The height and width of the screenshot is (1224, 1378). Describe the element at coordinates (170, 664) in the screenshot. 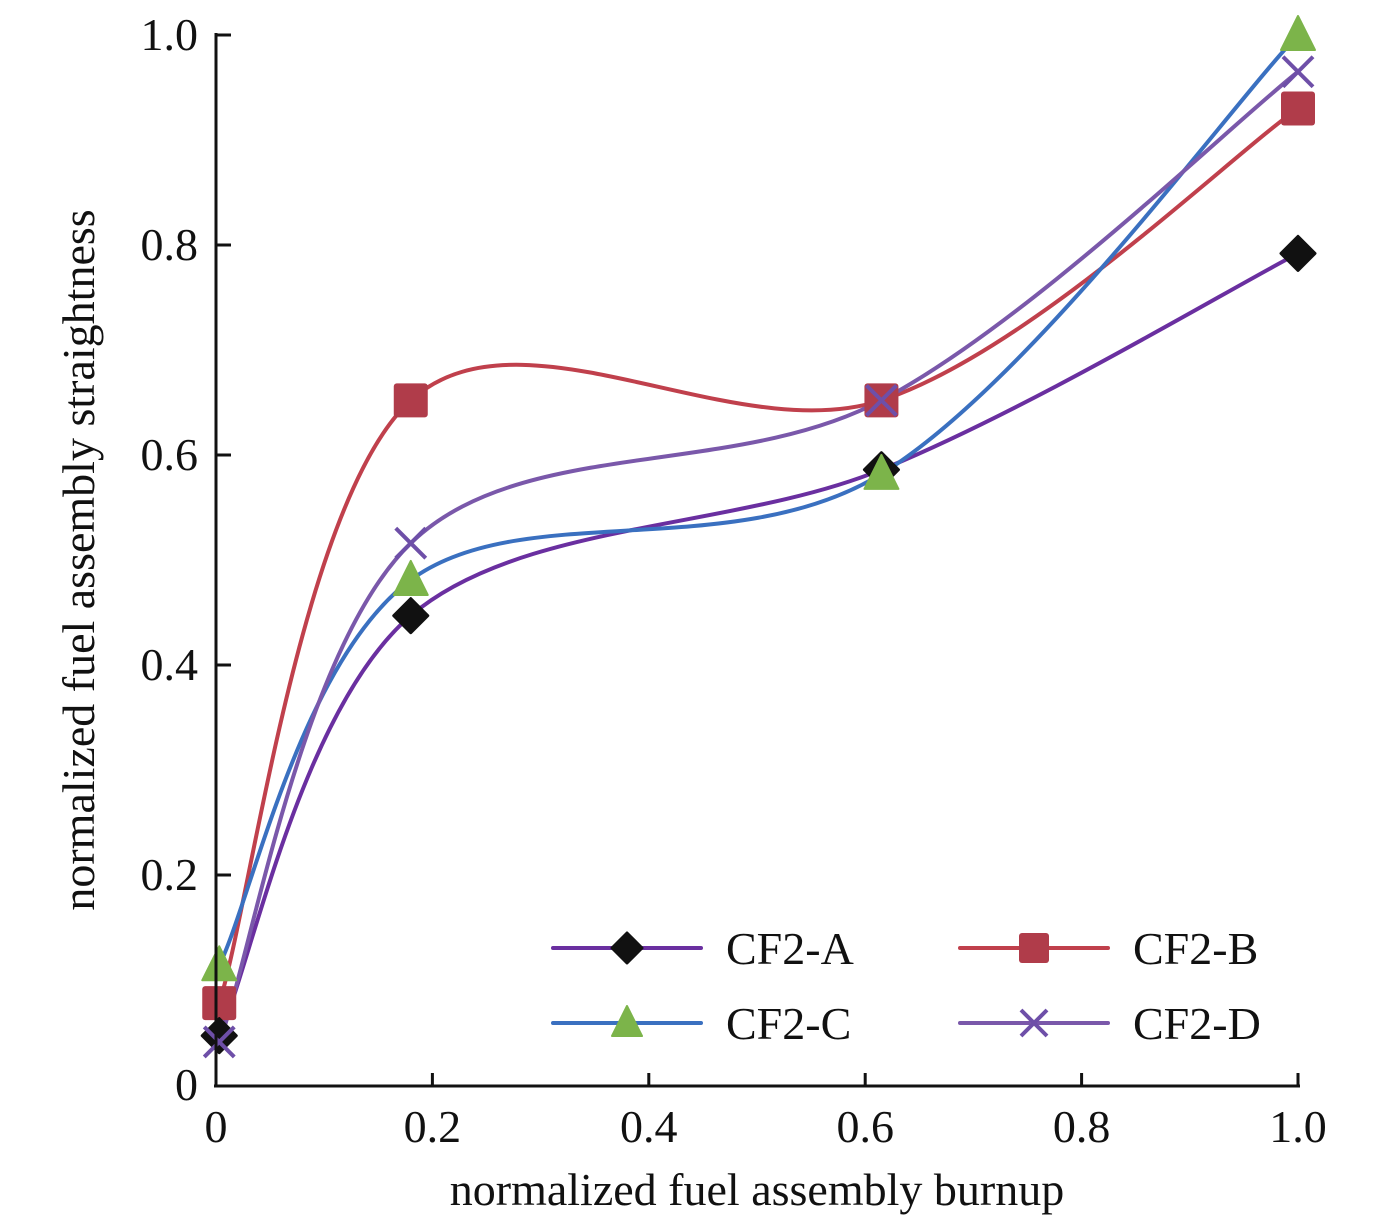

I see `y-tick-label: 0.4` at that location.